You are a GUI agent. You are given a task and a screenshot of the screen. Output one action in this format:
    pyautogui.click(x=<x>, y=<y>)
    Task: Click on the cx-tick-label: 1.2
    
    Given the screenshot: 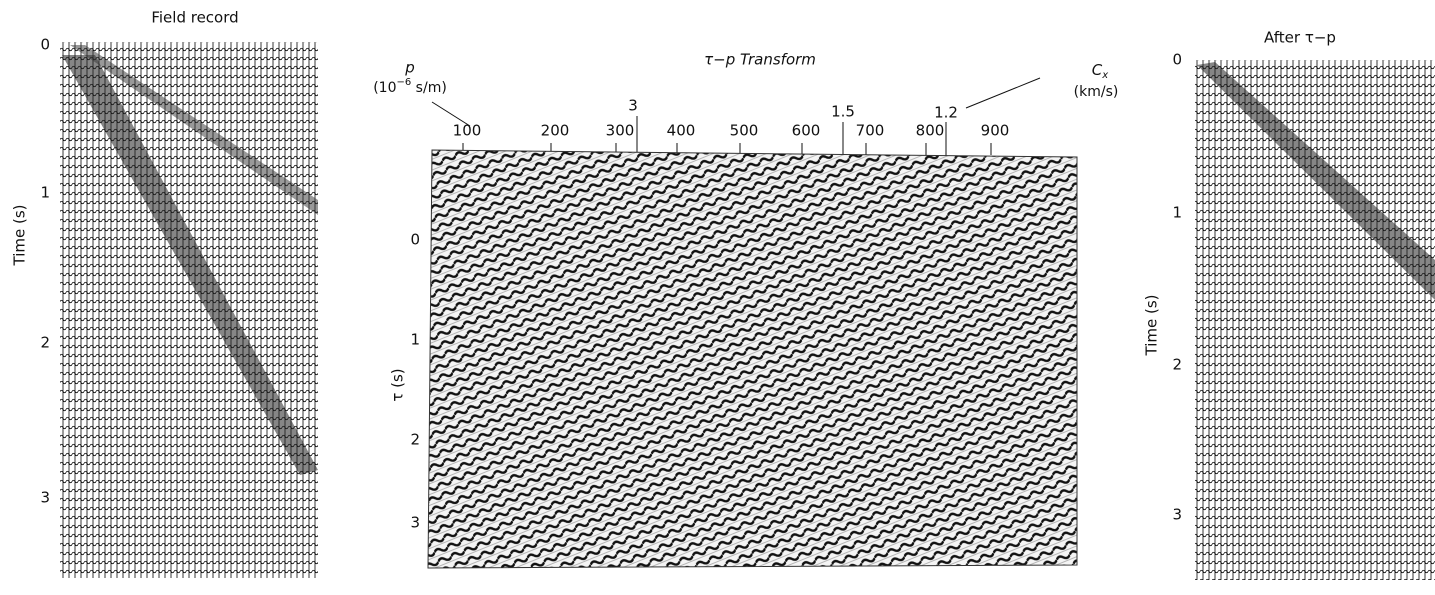 What is the action you would take?
    pyautogui.click(x=946, y=113)
    